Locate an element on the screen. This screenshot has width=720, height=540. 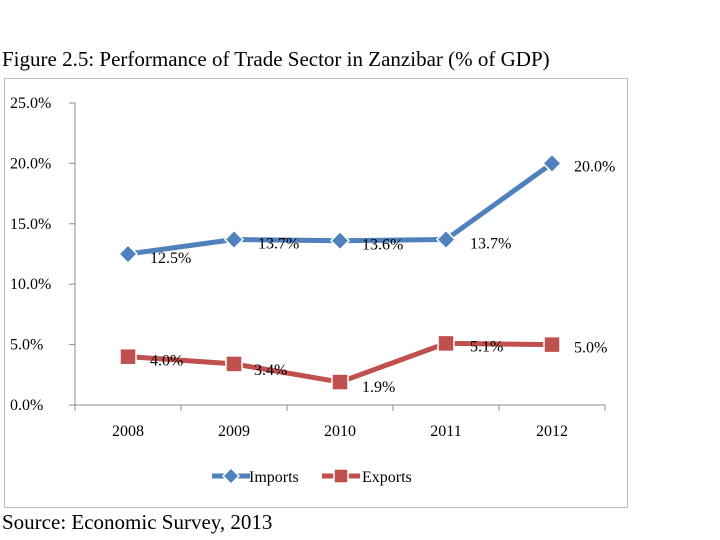
y-tick-label: 15.0% is located at coordinates (30, 224).